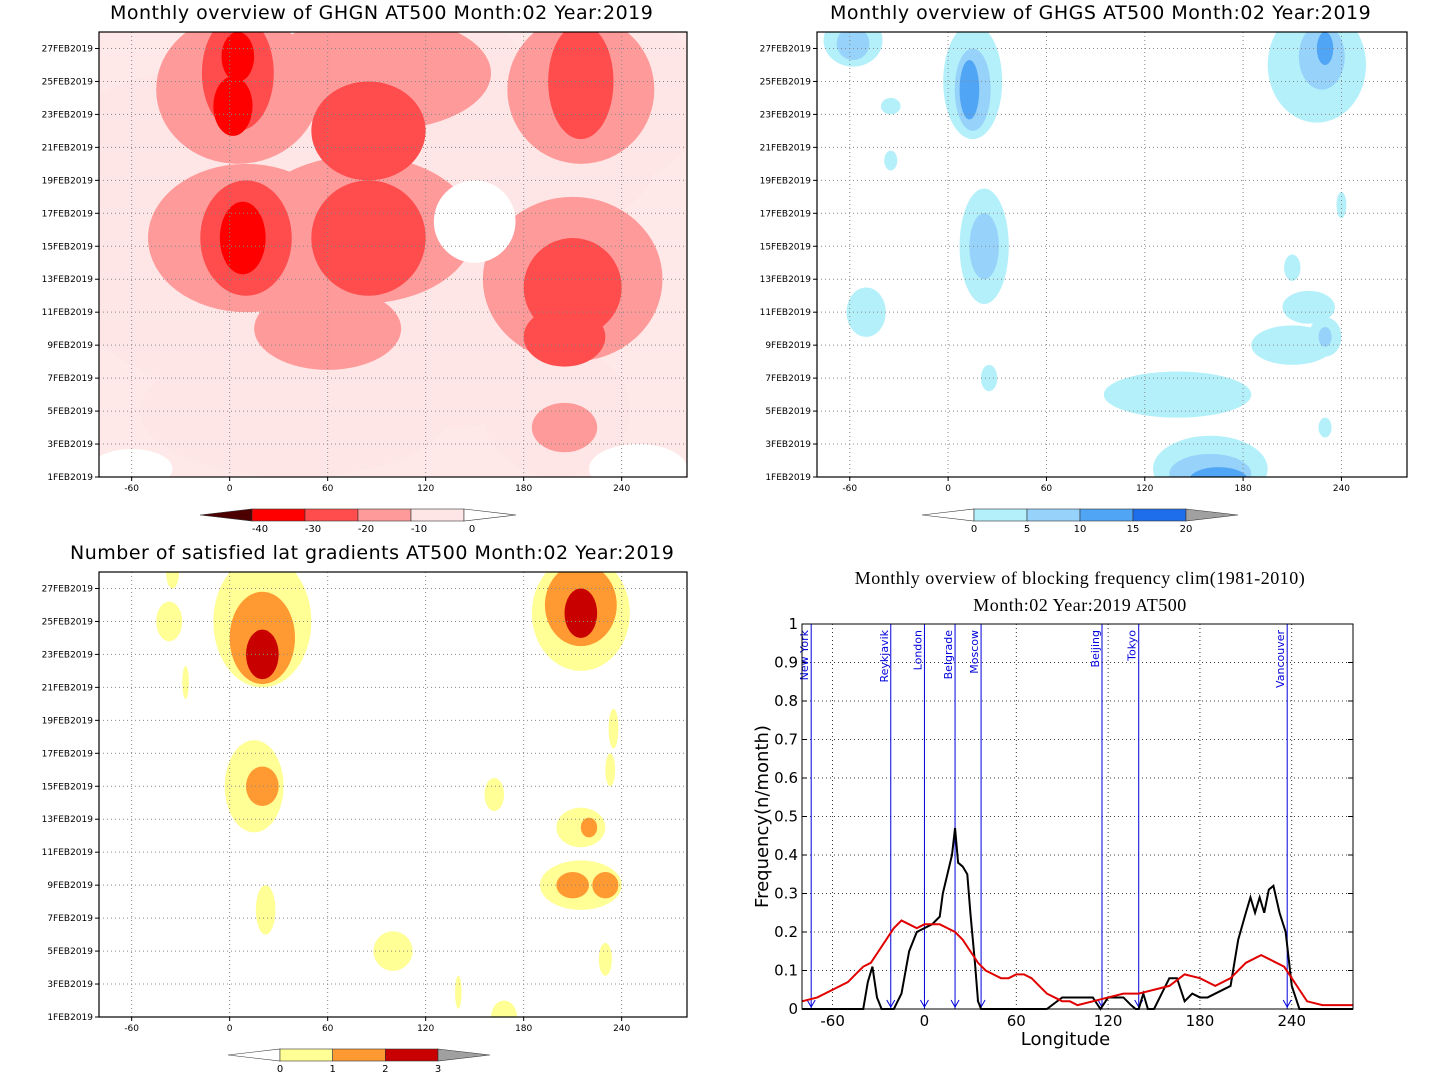 The image size is (1440, 1091). What do you see at coordinates (786, 894) in the screenshot?
I see `y-tick-label: 0.3` at bounding box center [786, 894].